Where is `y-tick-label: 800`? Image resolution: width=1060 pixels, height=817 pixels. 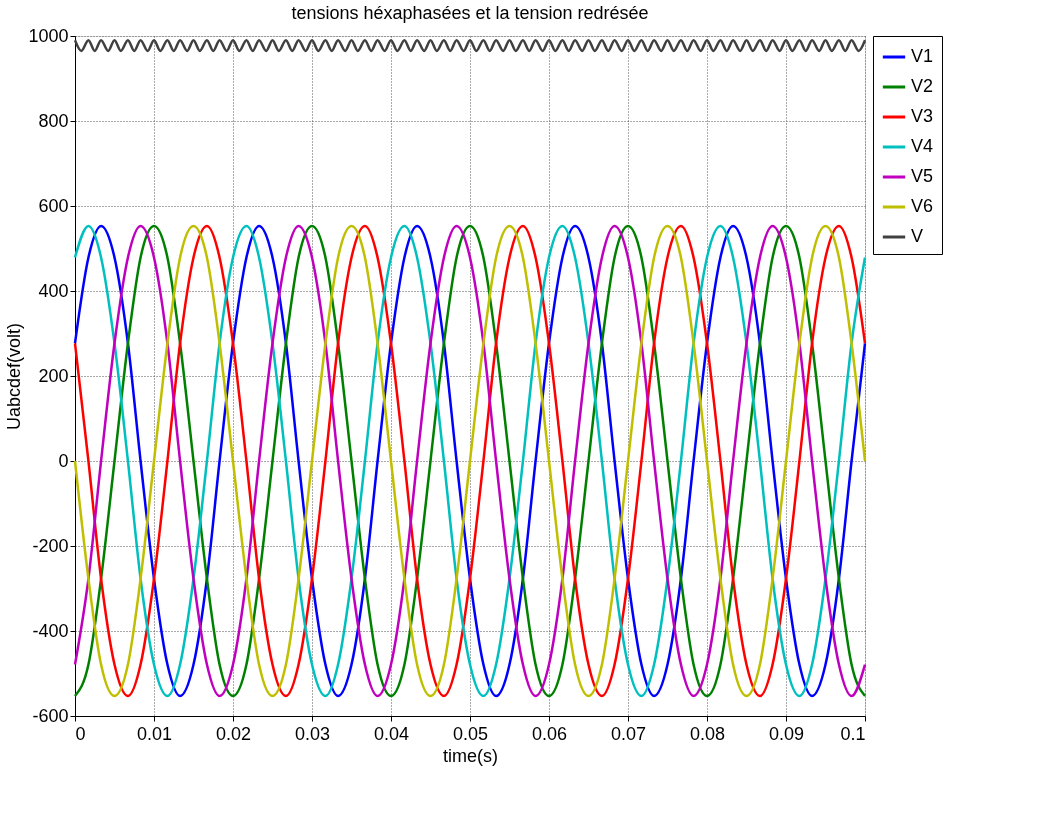
y-tick-label: 800 is located at coordinates (53, 120).